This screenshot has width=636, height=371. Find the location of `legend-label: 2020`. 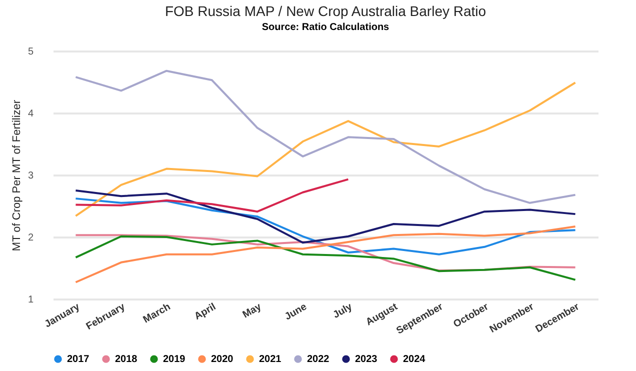

legend-label: 2020 is located at coordinates (222, 360).